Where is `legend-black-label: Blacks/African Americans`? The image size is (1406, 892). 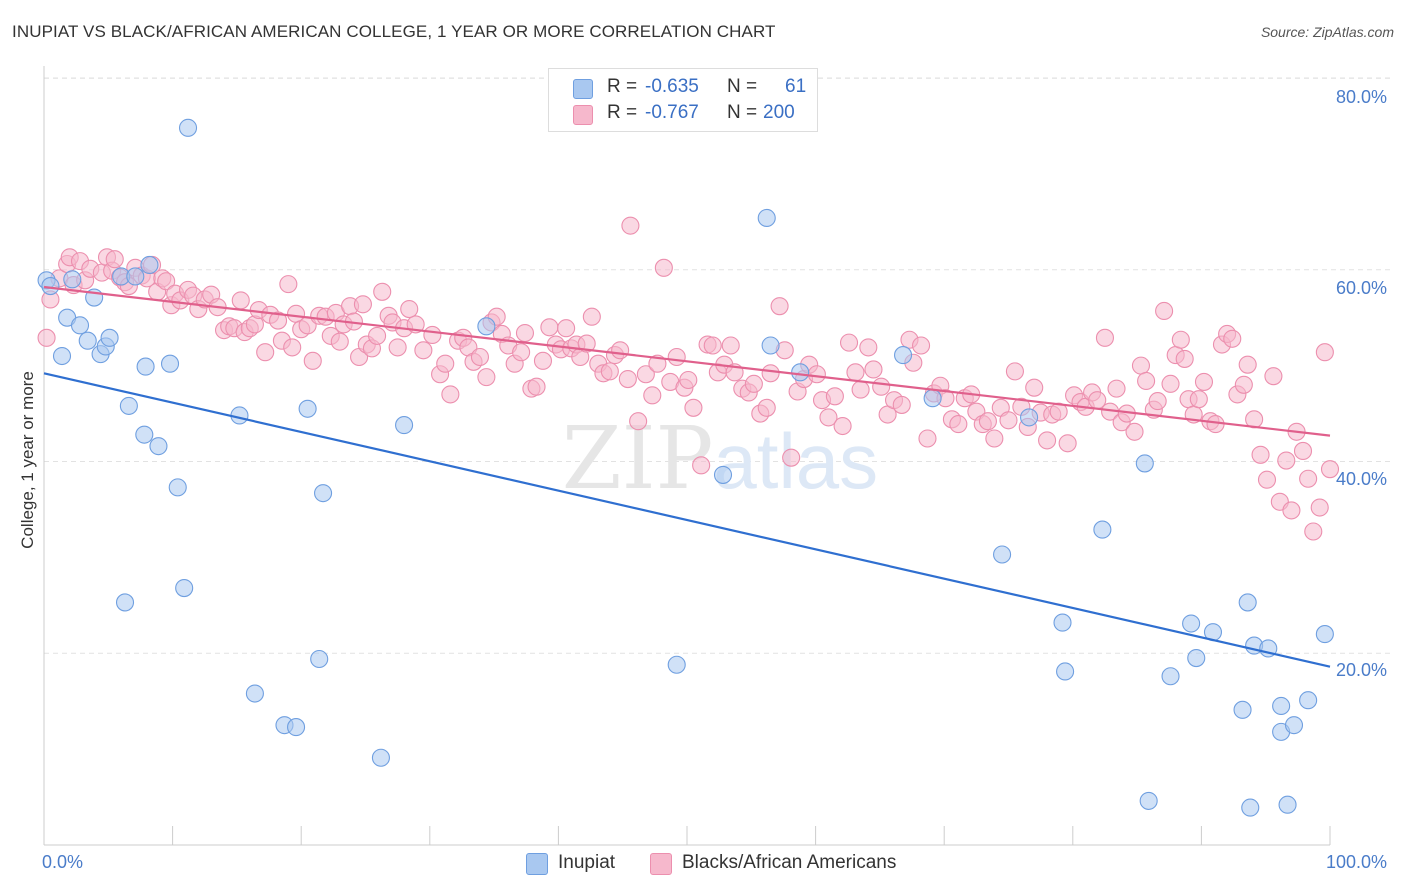
legend-black-label: Blacks/African Americans is located at coordinates (789, 862).